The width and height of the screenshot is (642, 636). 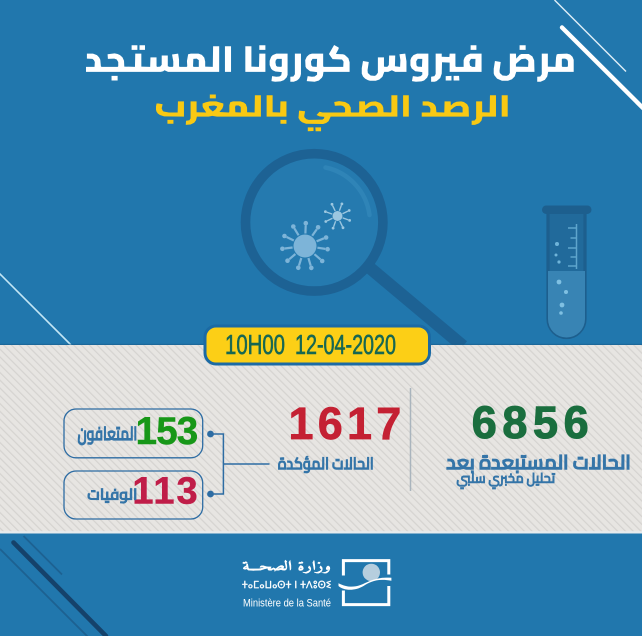 I want to click on svg-text: 113, so click(x=165, y=492).